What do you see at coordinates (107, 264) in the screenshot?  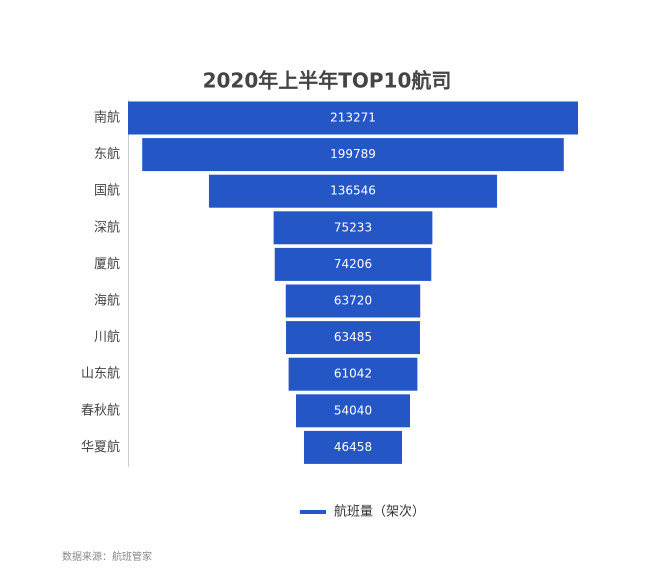 I see `category-label: 厦航` at bounding box center [107, 264].